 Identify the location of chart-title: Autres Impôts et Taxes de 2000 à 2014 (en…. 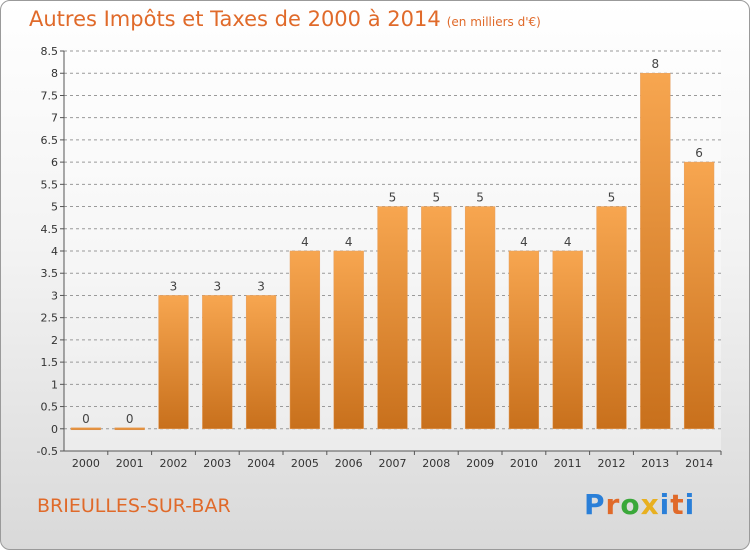
(285, 19).